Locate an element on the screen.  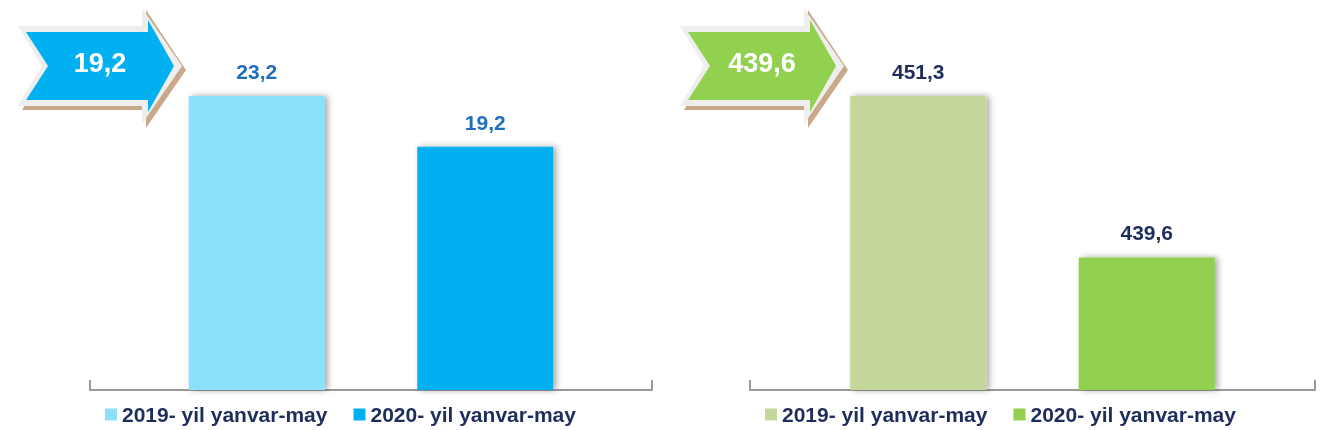
data-label: 23,2 is located at coordinates (257, 71).